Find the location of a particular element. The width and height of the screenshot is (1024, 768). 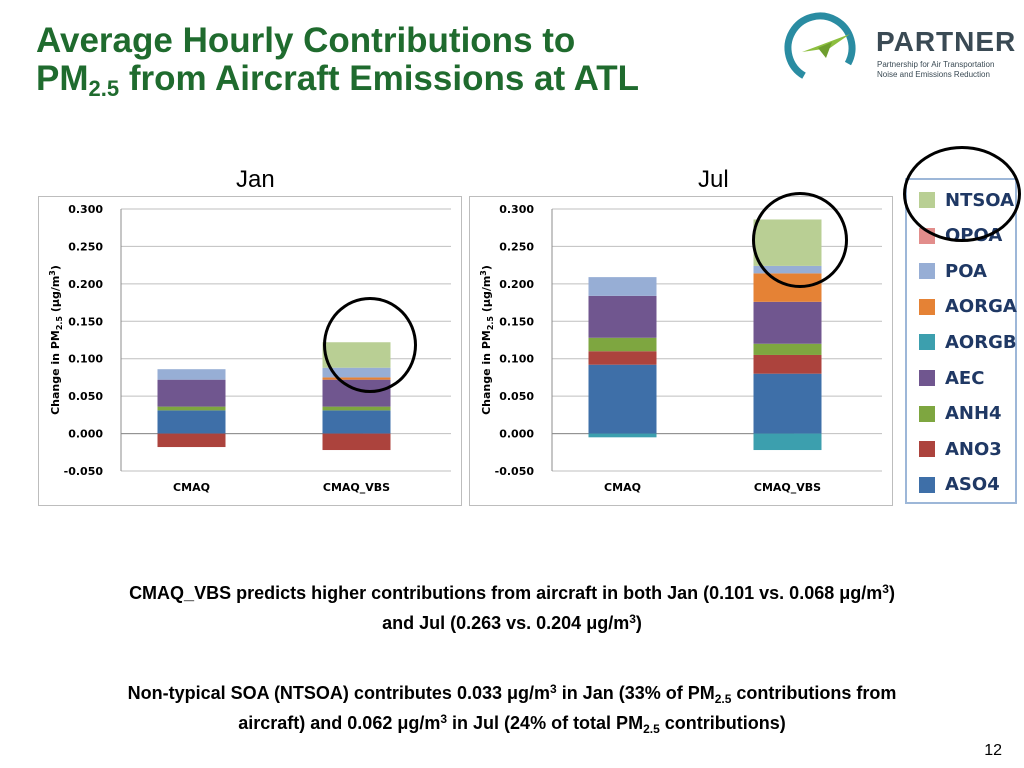

legend-label: AORGB is located at coordinates (981, 342).